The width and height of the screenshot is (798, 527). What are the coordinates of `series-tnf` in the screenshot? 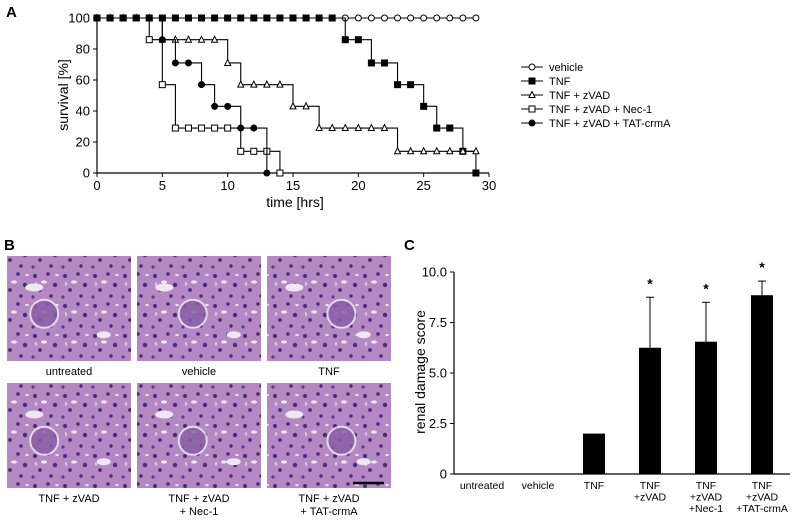 It's located at (286, 95).